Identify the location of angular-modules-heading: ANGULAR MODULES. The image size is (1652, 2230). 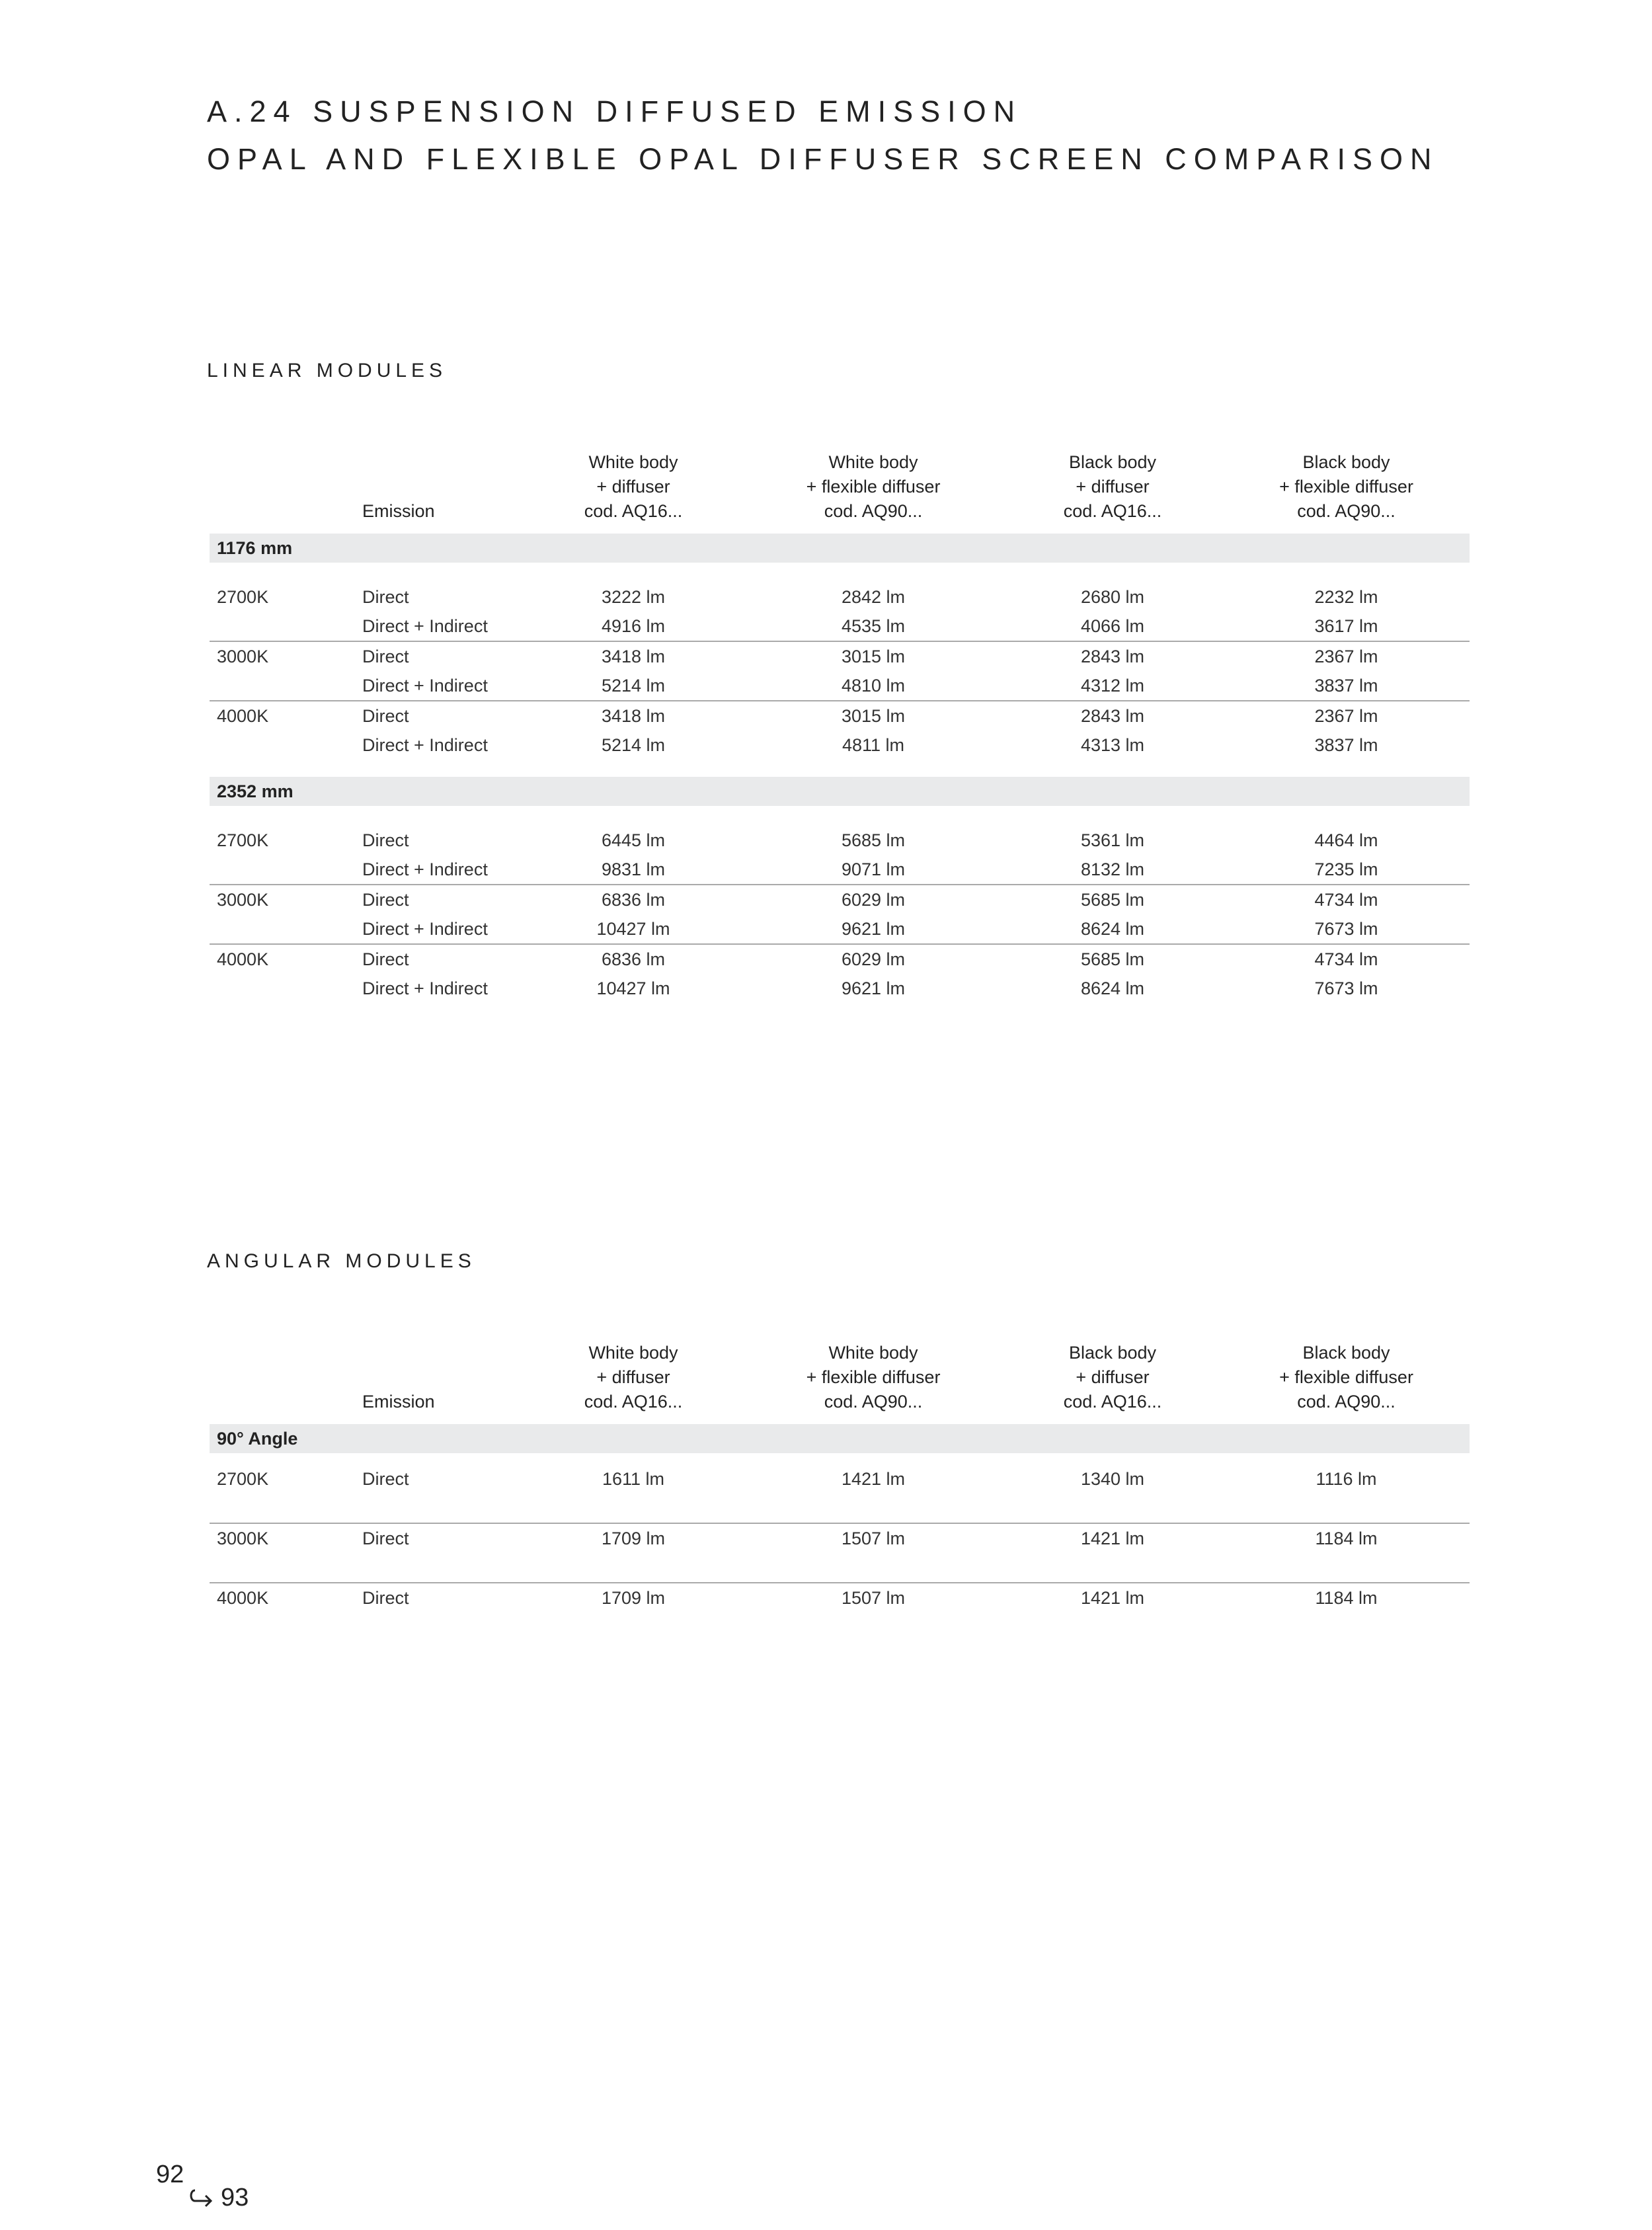
(341, 1261).